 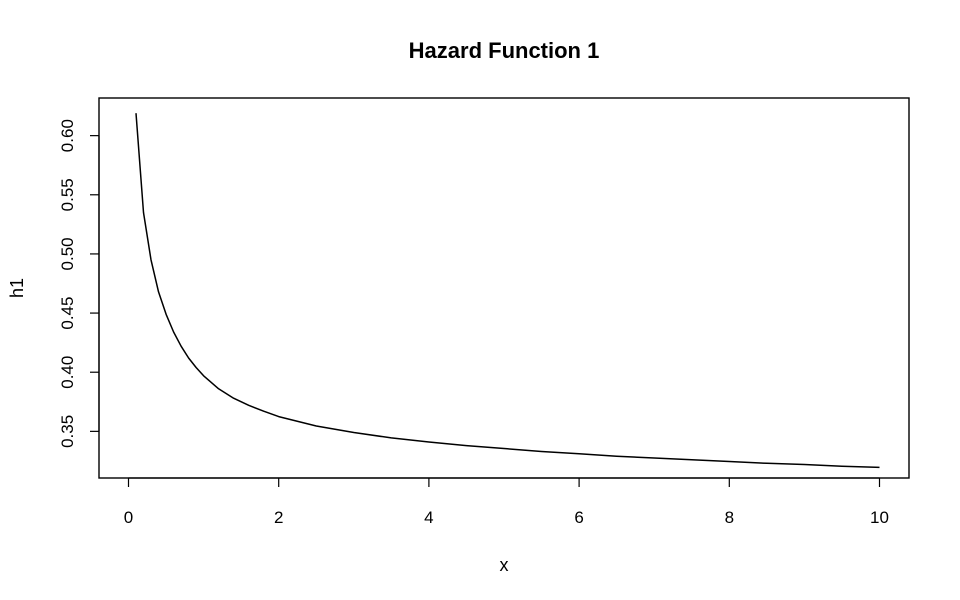 I want to click on x-axis: 0 2 4 6 8 10, so click(x=506, y=502).